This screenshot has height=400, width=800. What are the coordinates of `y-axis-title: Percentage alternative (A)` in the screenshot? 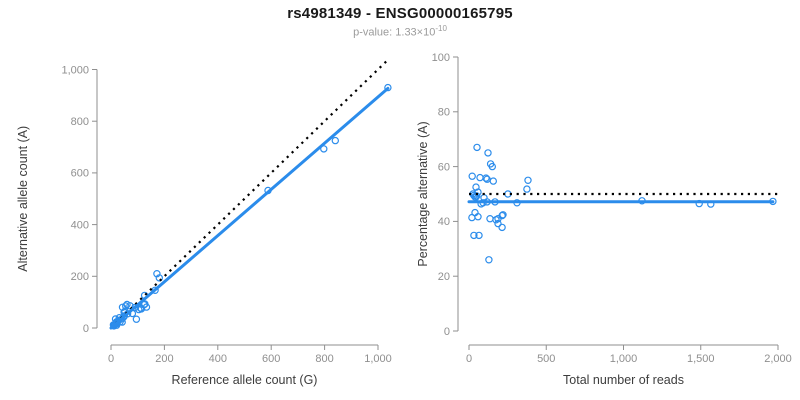 It's located at (423, 193).